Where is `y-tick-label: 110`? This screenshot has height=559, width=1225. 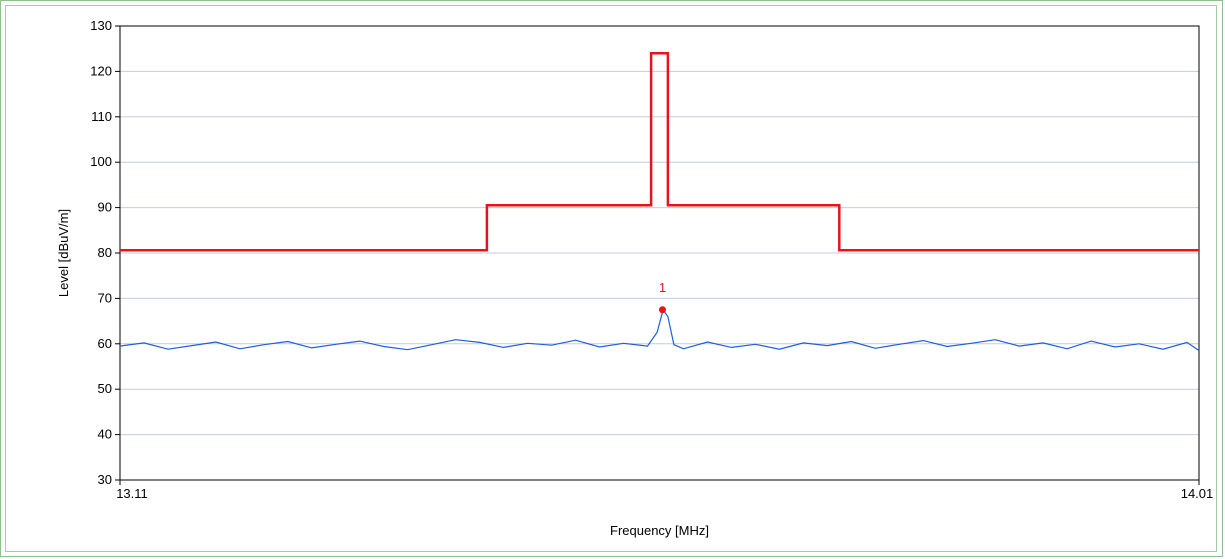
y-tick-label: 110 is located at coordinates (101, 116).